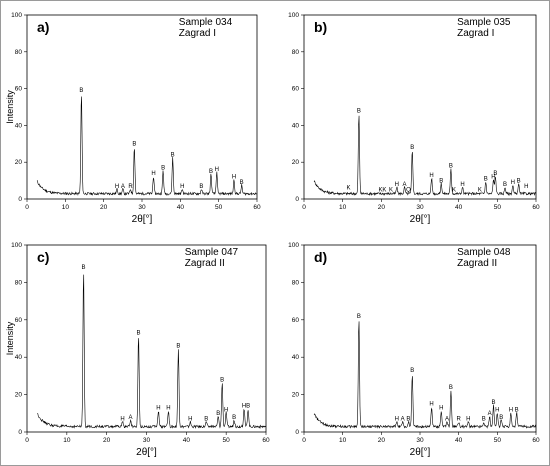 The image size is (550, 466). I want to click on y-axis-label: Intensity, so click(10, 338).